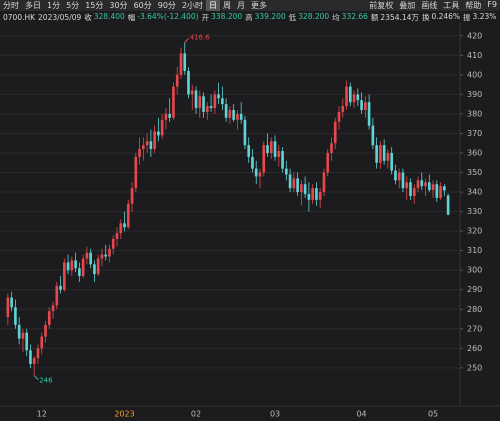 The image size is (500, 421). Describe the element at coordinates (429, 5) in the screenshot. I see `tool-button: 画线` at that location.